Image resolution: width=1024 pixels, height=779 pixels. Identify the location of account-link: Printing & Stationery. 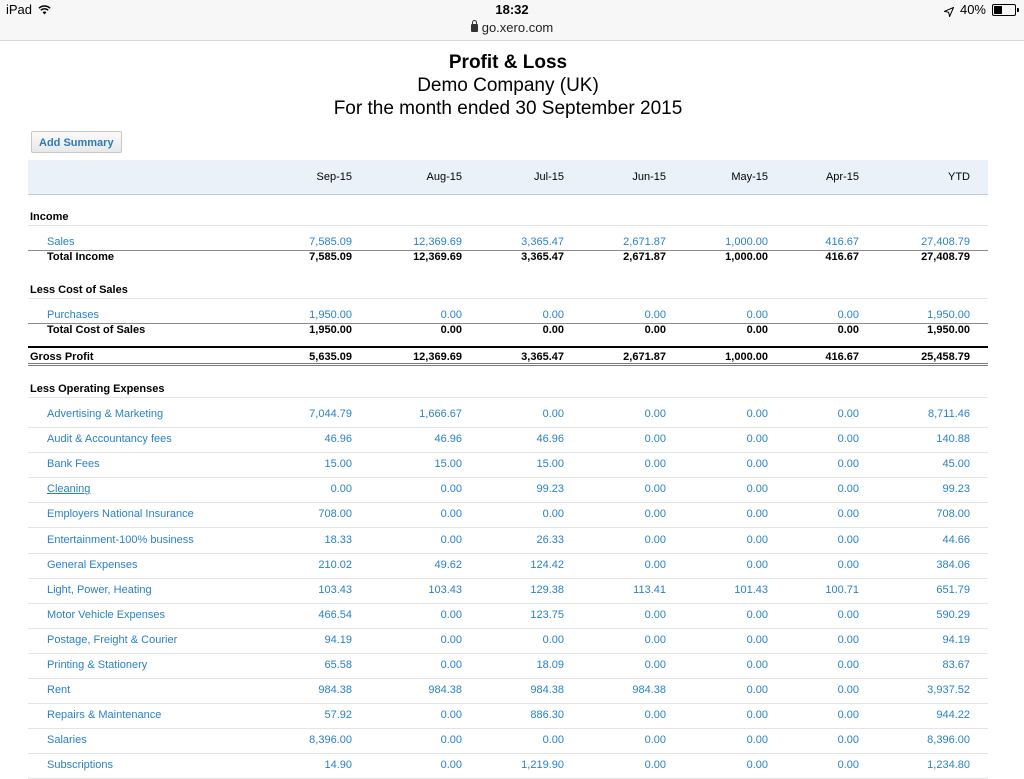
(97, 665).